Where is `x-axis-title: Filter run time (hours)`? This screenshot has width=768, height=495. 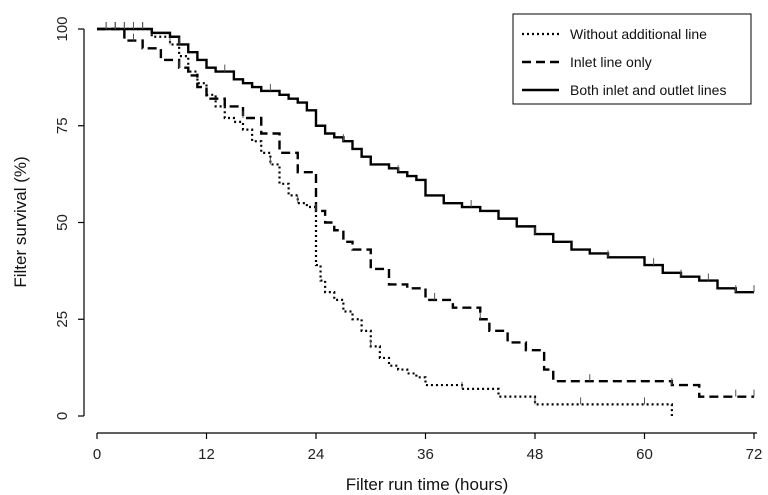 x-axis-title: Filter run time (hours) is located at coordinates (427, 484).